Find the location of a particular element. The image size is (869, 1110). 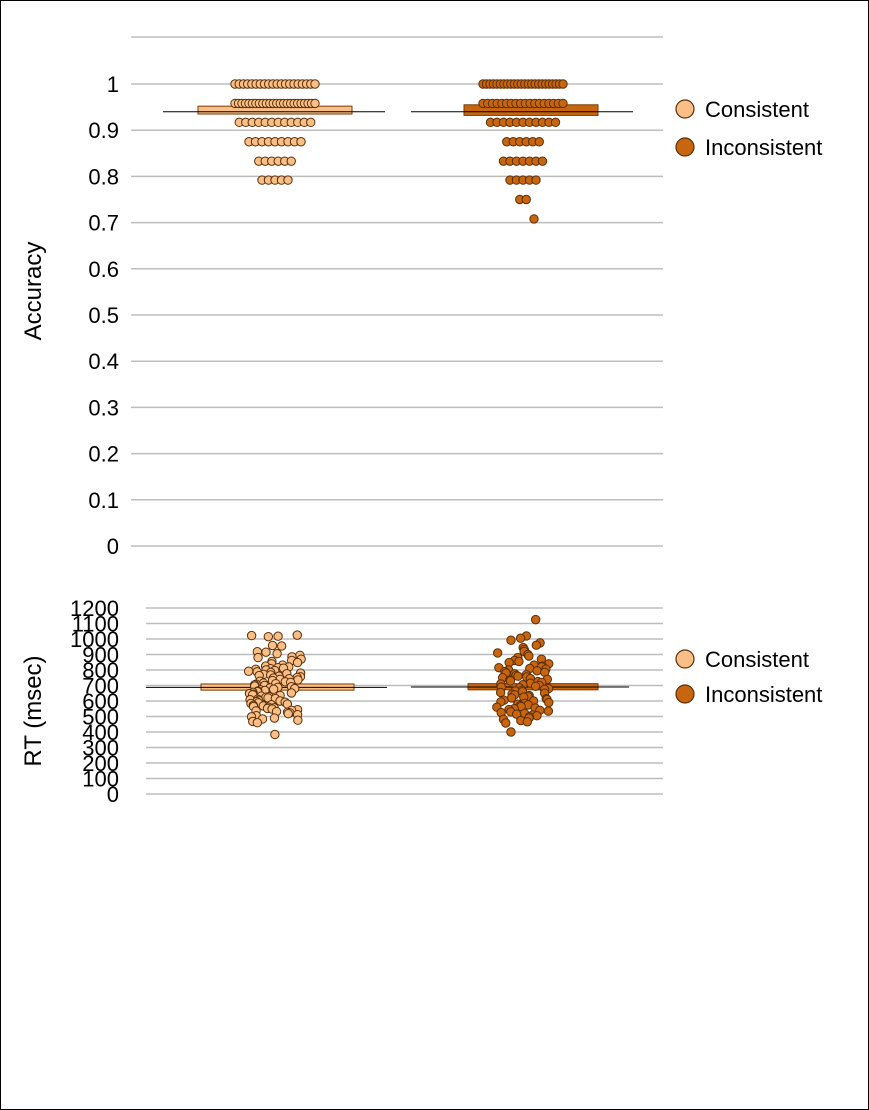

y-tick-label: 0.8 is located at coordinates (103, 176).